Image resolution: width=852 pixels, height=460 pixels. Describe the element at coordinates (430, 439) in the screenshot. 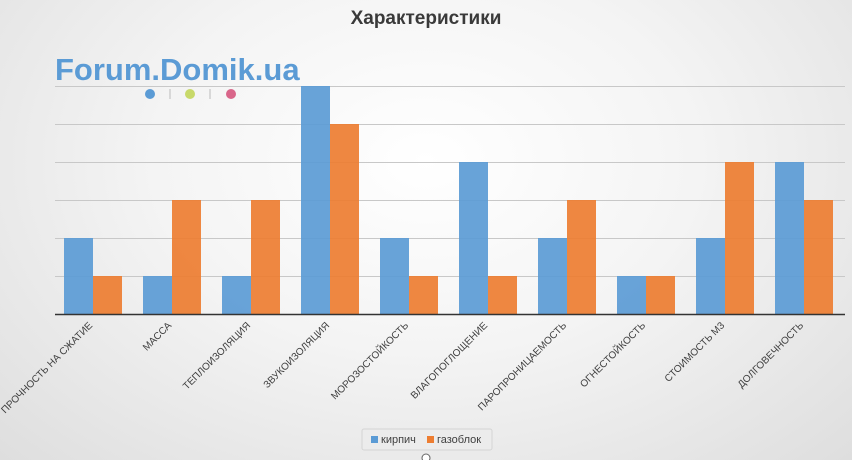

I see `legend-swatch-gazoblok` at that location.